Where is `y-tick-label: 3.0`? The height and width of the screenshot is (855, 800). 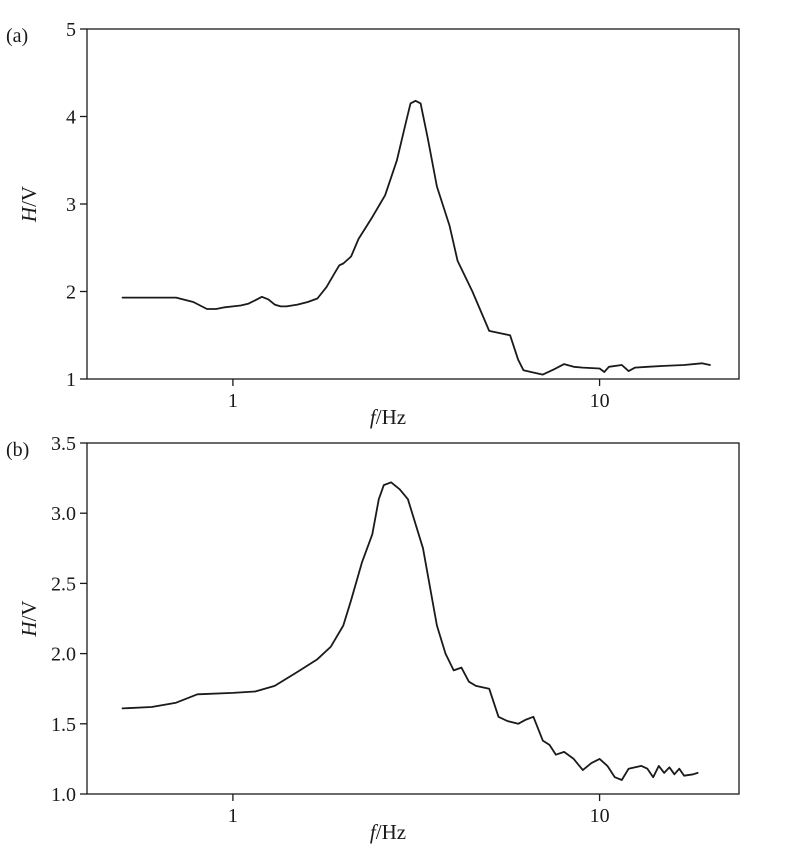 y-tick-label: 3.0 is located at coordinates (63, 514).